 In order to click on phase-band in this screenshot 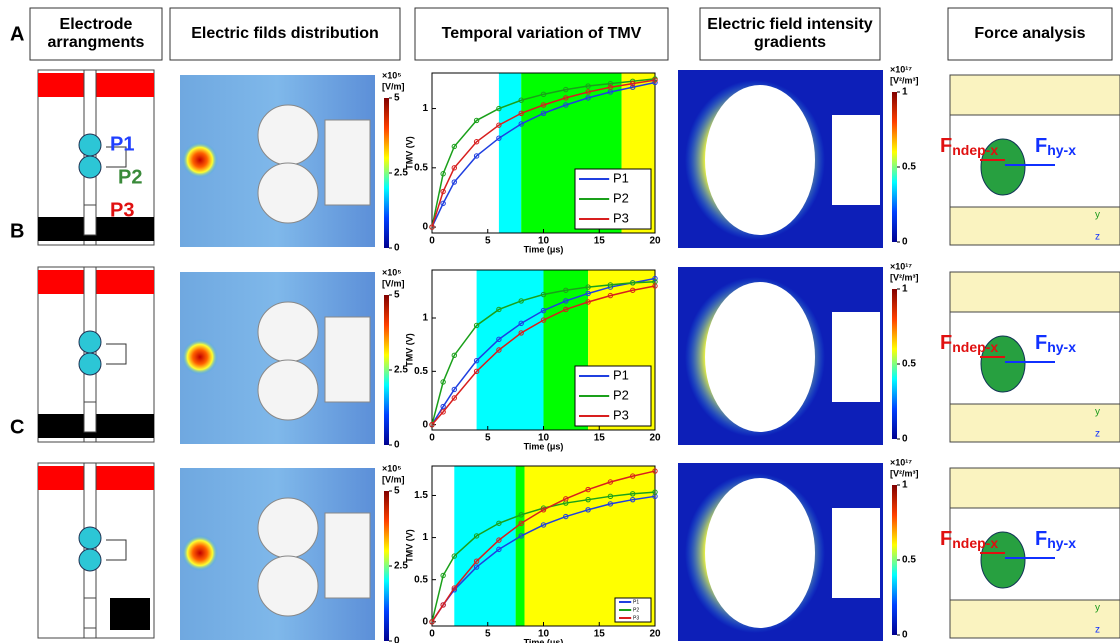, I will do `click(520, 546)`.